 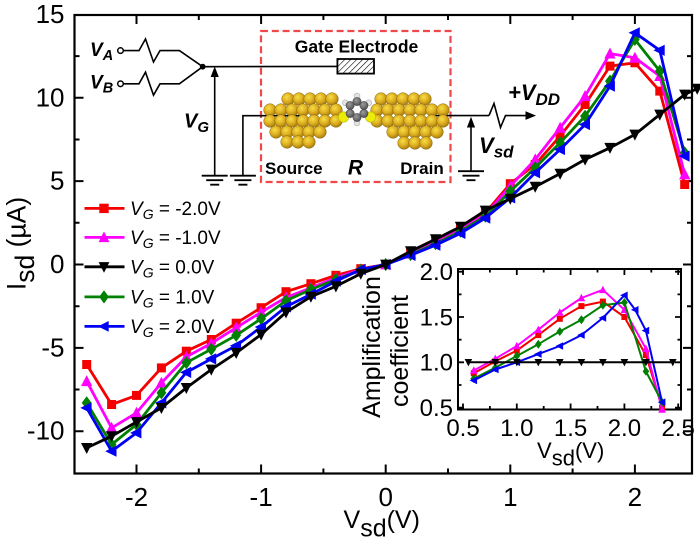 What do you see at coordinates (356, 168) in the screenshot?
I see `svg-text: R` at bounding box center [356, 168].